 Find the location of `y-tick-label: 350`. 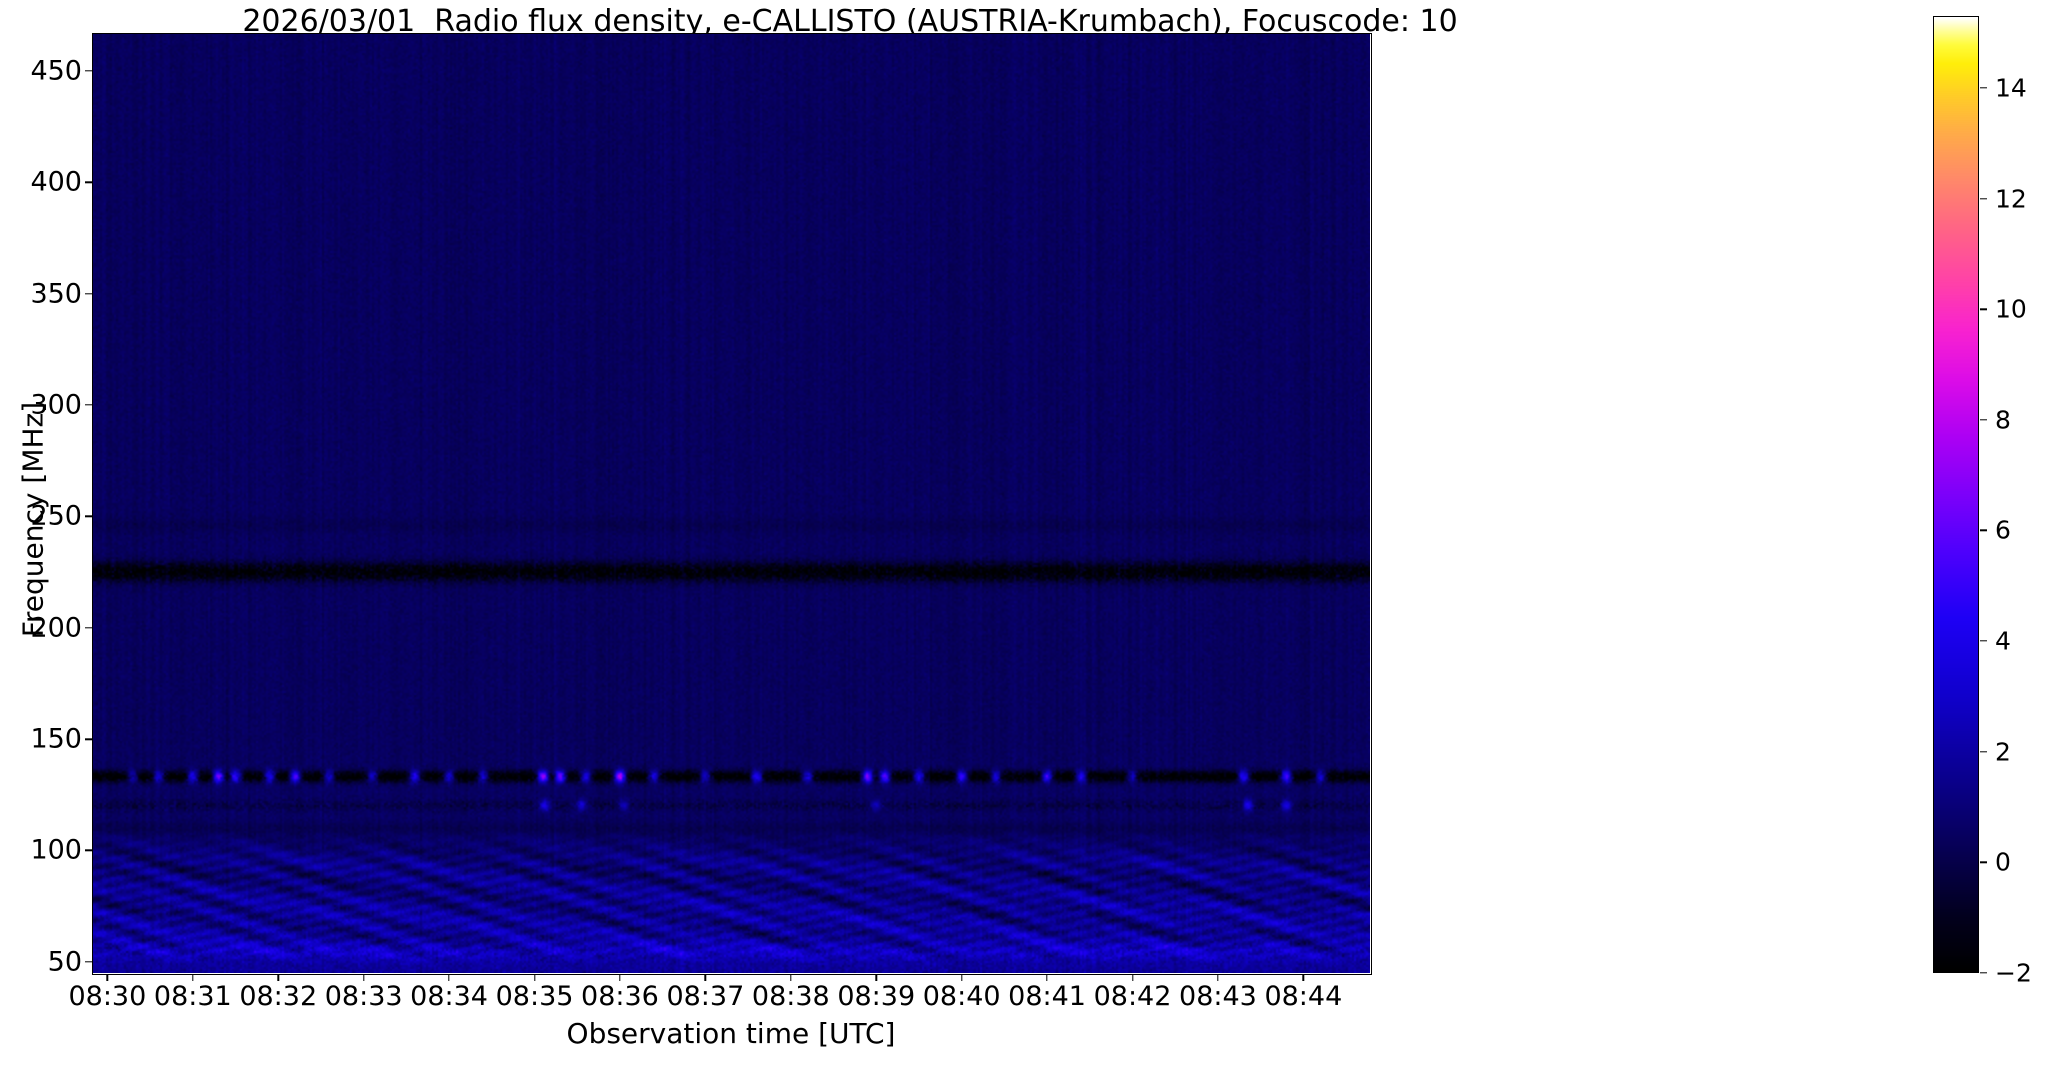

y-tick-label: 350 is located at coordinates (56, 294).